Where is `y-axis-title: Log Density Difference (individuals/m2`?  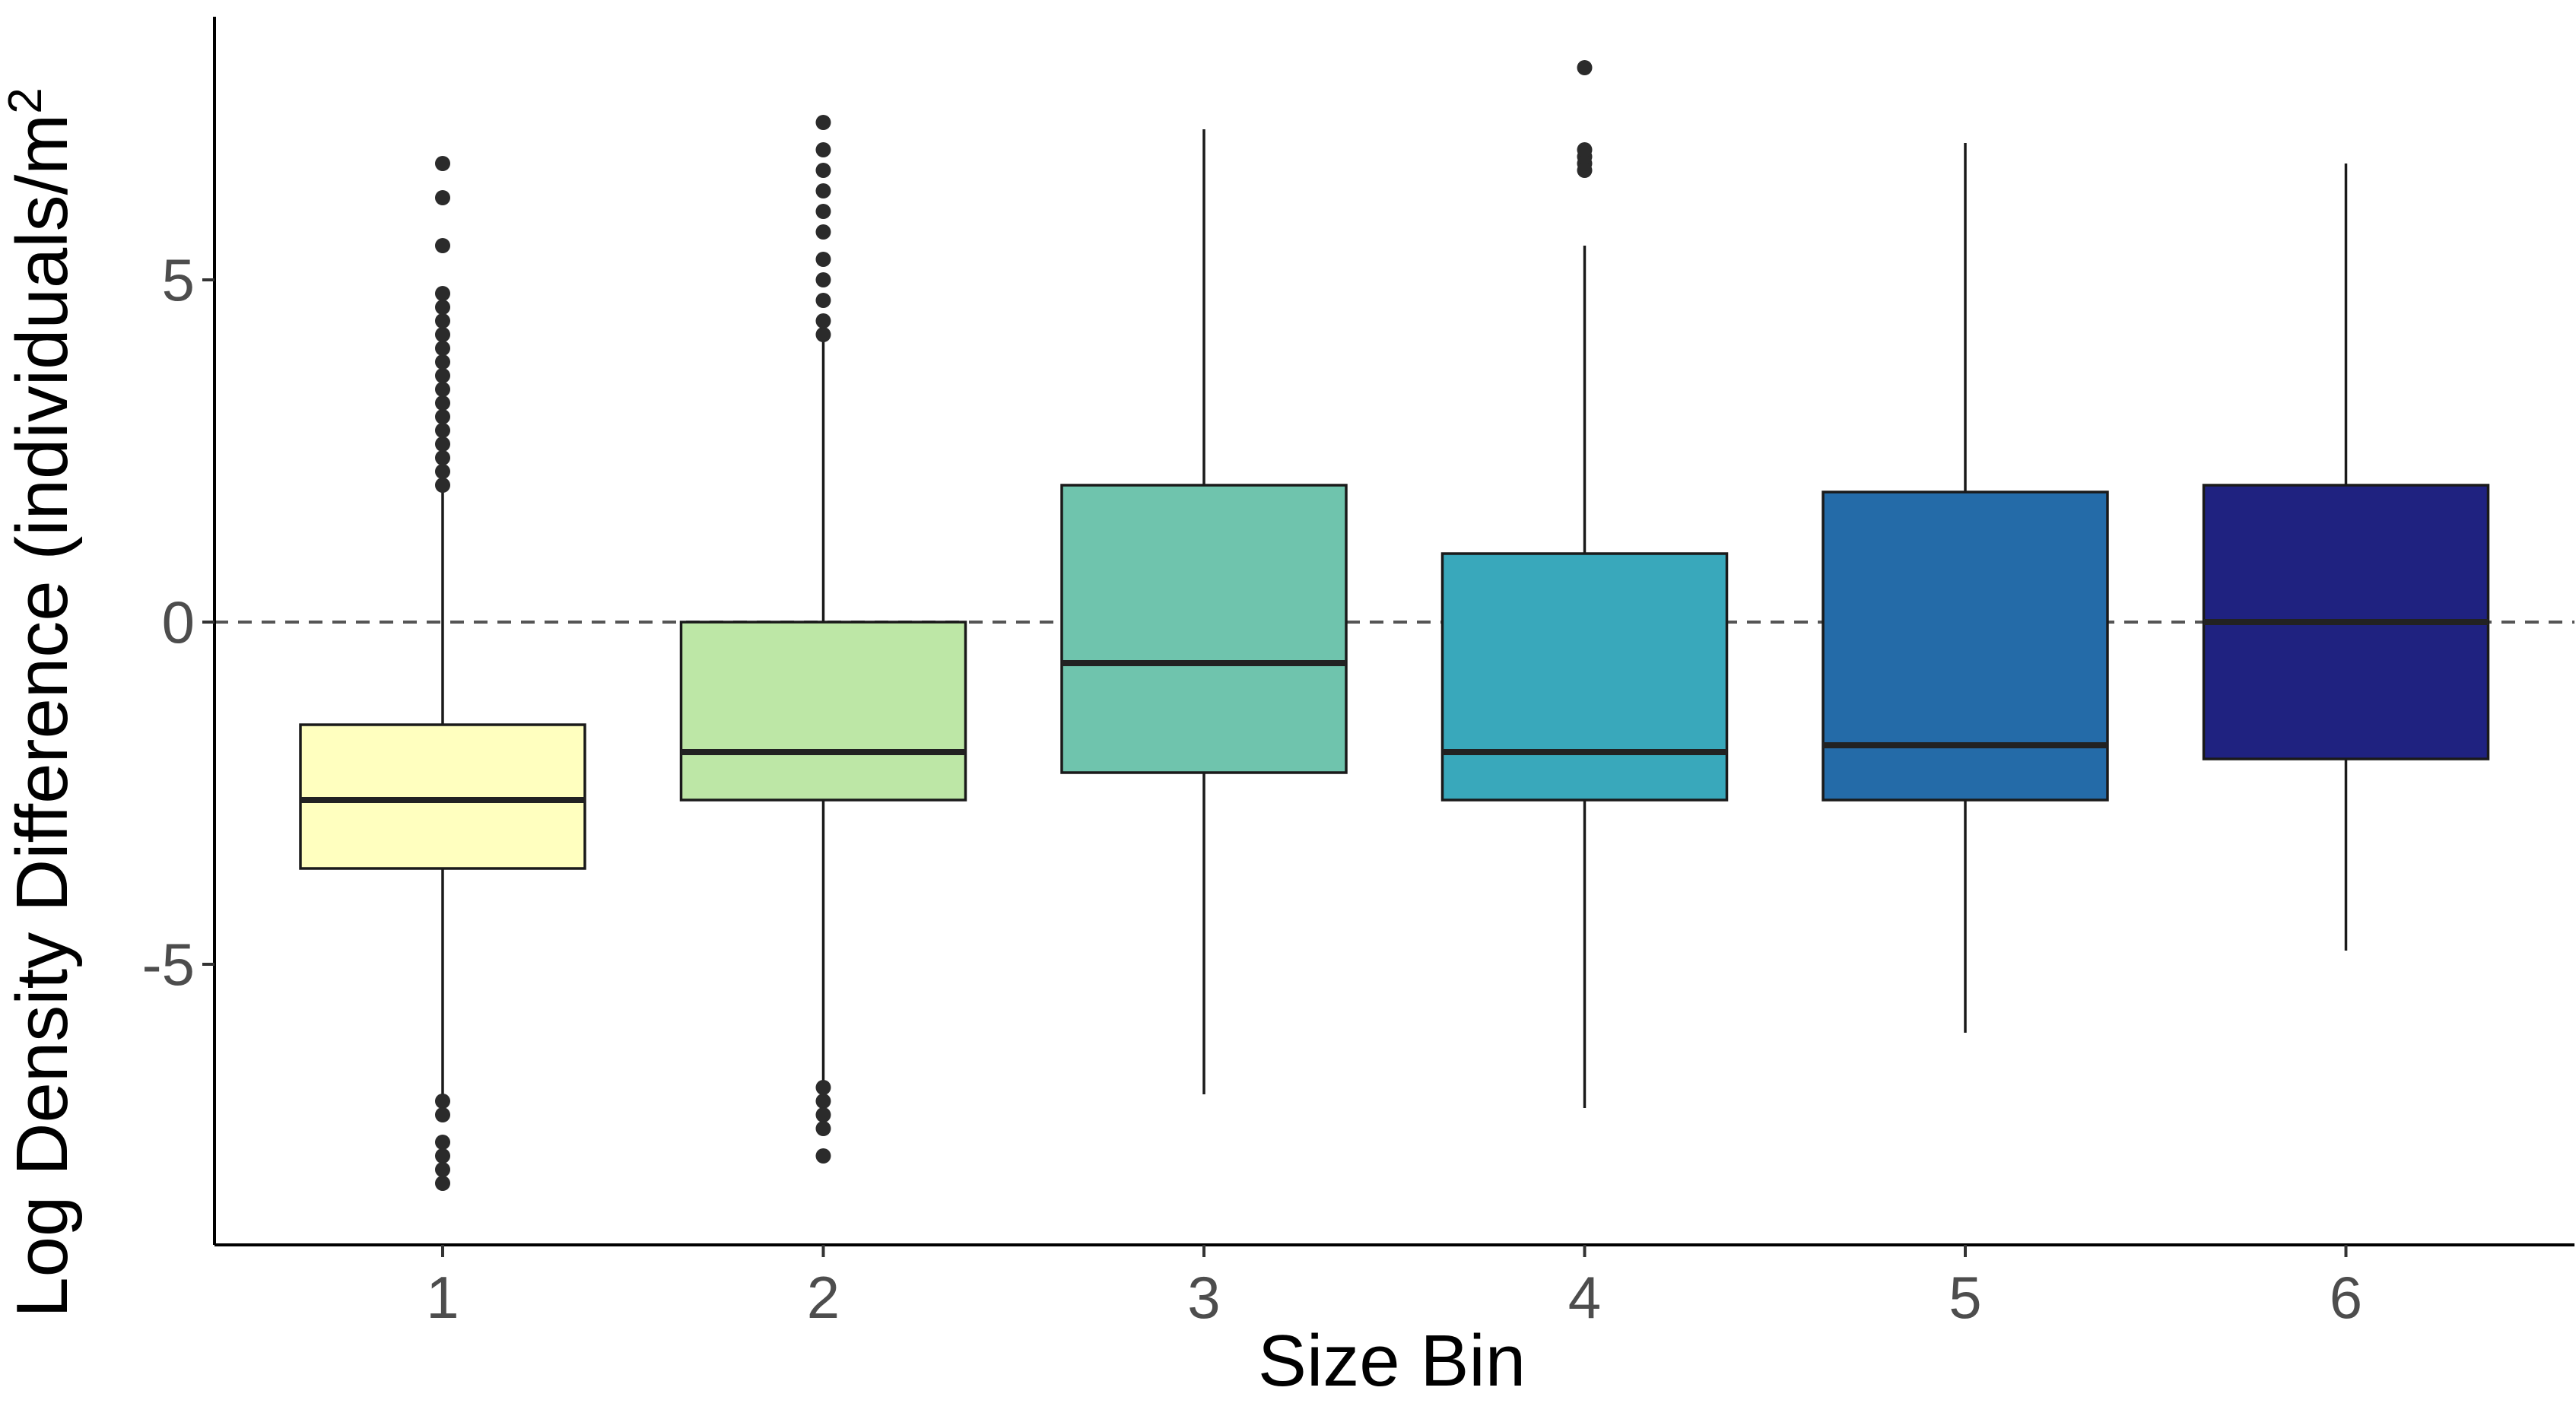
y-axis-title: Log Density Difference (individuals/m2 is located at coordinates (41, 702).